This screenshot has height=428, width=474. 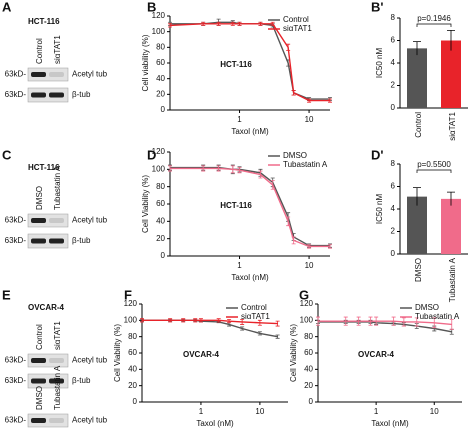 I want to click on annotation: OVCAR-4, so click(x=376, y=354).